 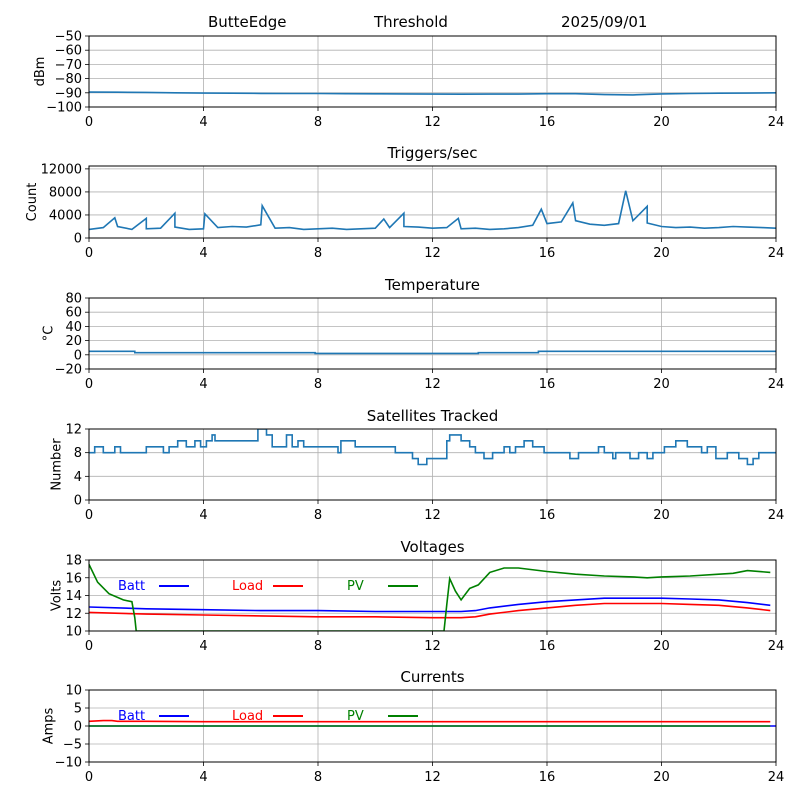 What do you see at coordinates (57, 596) in the screenshot?
I see `y-axis-label: Volts` at bounding box center [57, 596].